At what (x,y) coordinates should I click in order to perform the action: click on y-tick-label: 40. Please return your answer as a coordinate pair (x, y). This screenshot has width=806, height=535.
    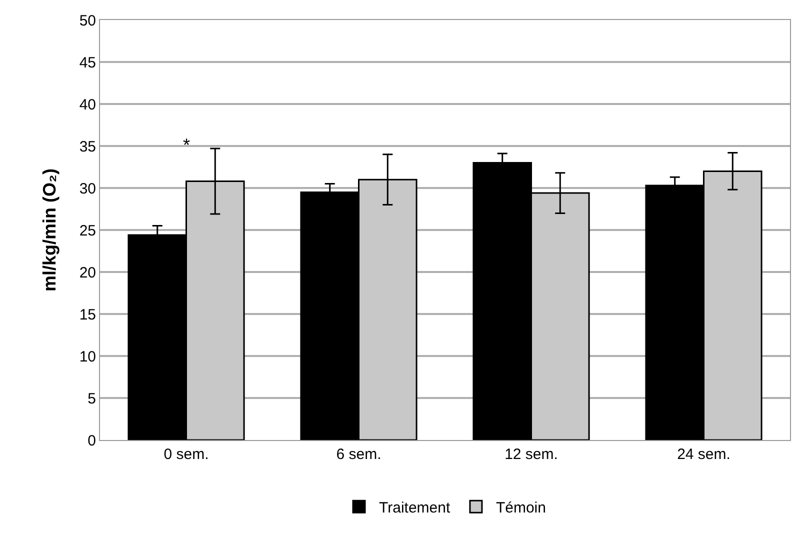
    Looking at the image, I should click on (87, 105).